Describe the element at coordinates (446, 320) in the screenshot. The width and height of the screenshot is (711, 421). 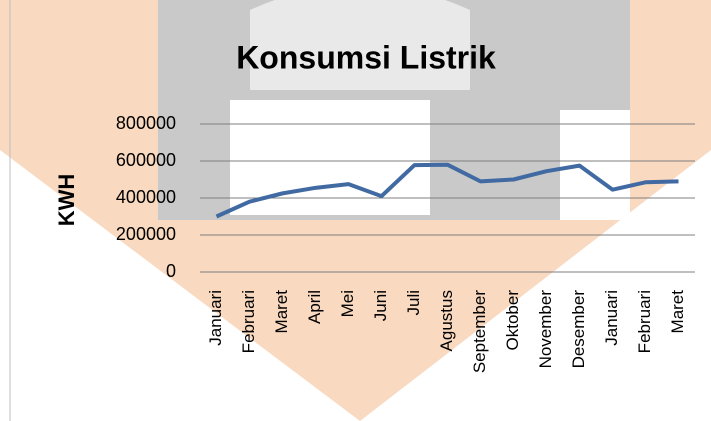
I see `x-tick-label: Agustus` at that location.